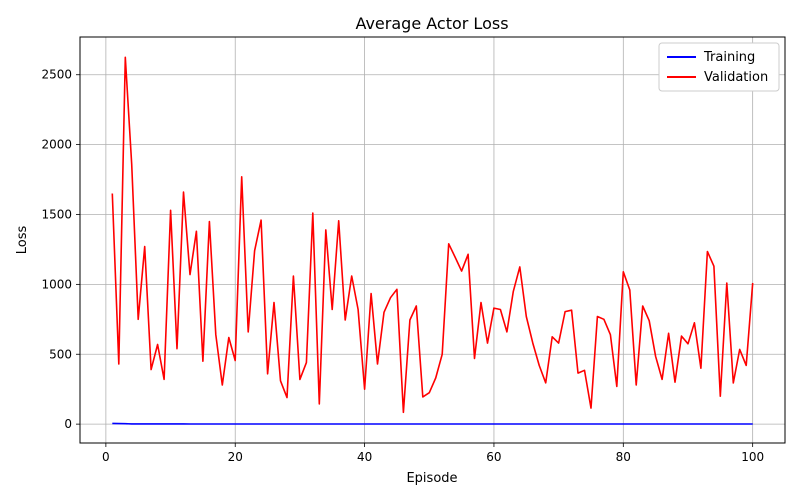 The image size is (800, 500). Describe the element at coordinates (106, 457) in the screenshot. I see `x-tick-label: 0` at that location.